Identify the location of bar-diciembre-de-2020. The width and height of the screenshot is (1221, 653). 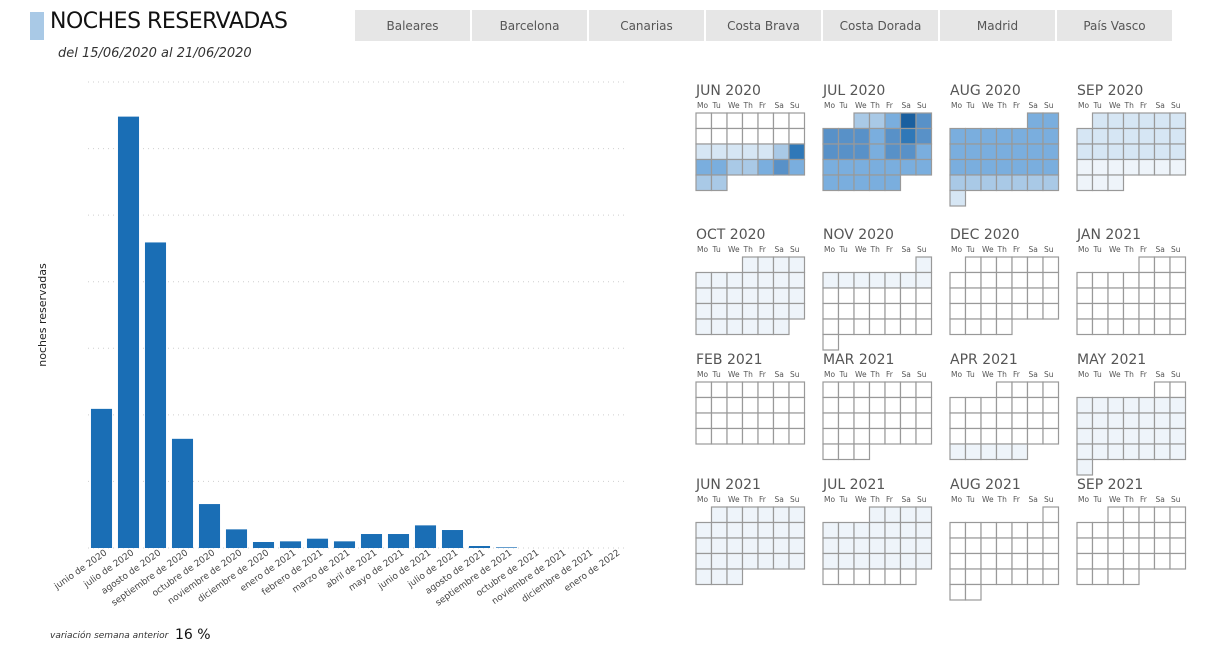
(263, 545).